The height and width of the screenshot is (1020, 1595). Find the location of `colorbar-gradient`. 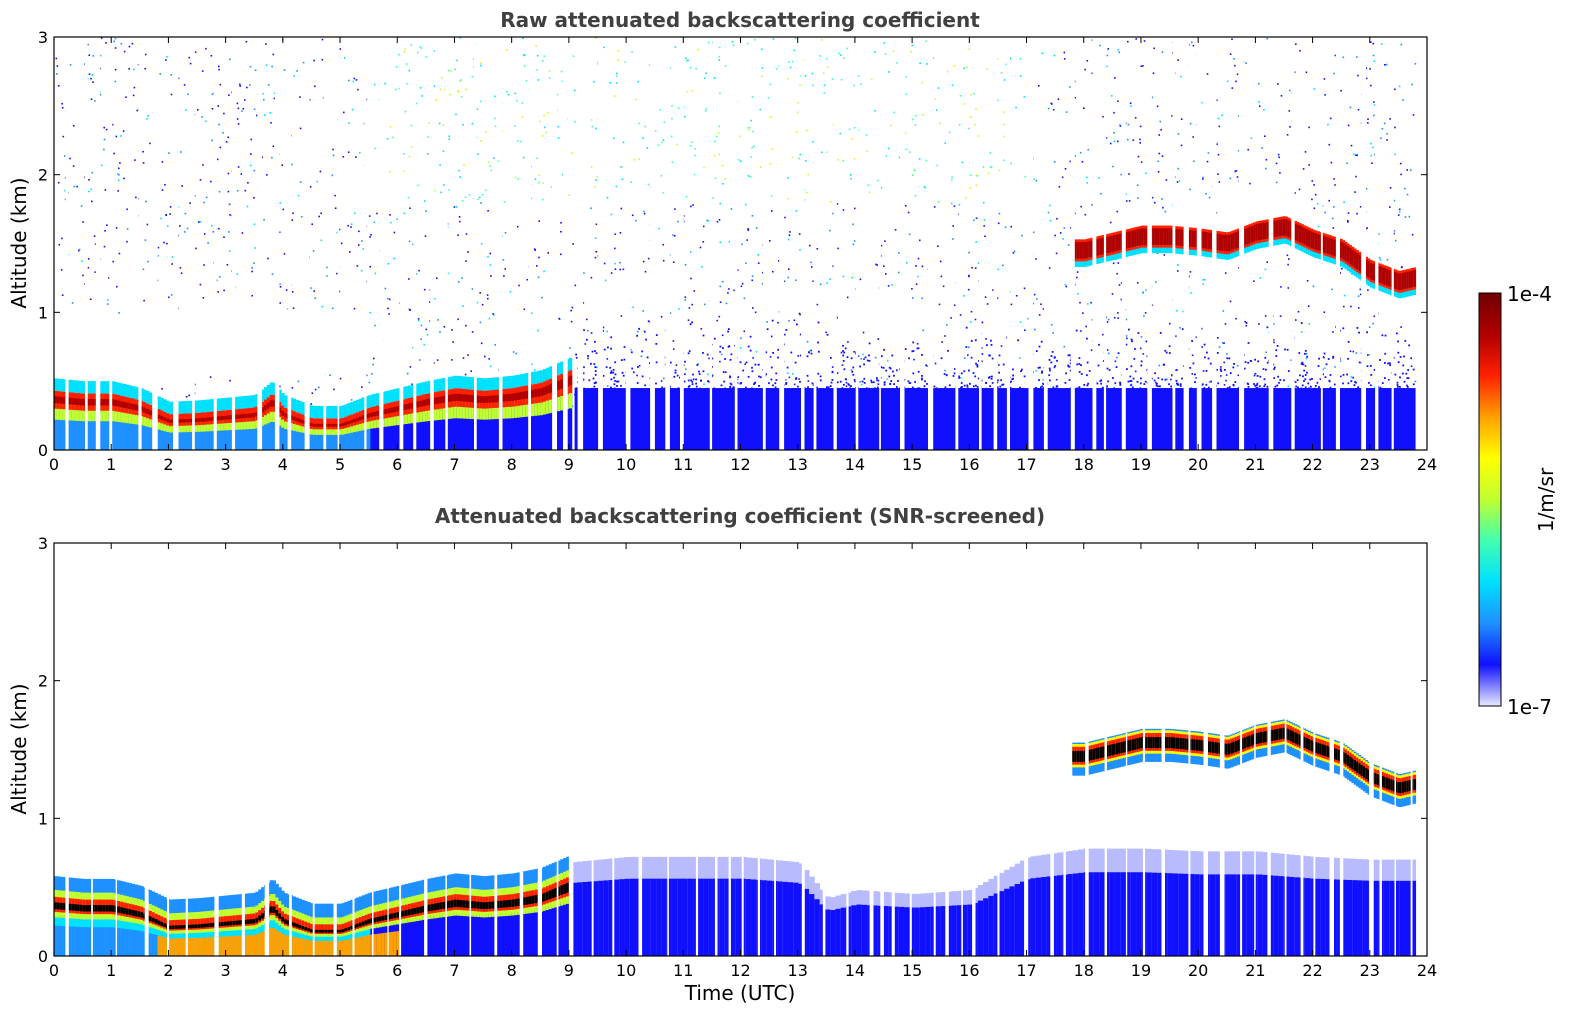

colorbar-gradient is located at coordinates (1490, 499).